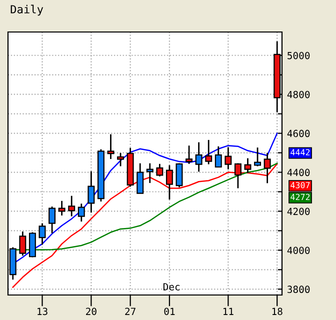 The width and height of the screenshot is (336, 320). Describe the element at coordinates (91, 312) in the screenshot. I see `x-tick-label: 20` at that location.